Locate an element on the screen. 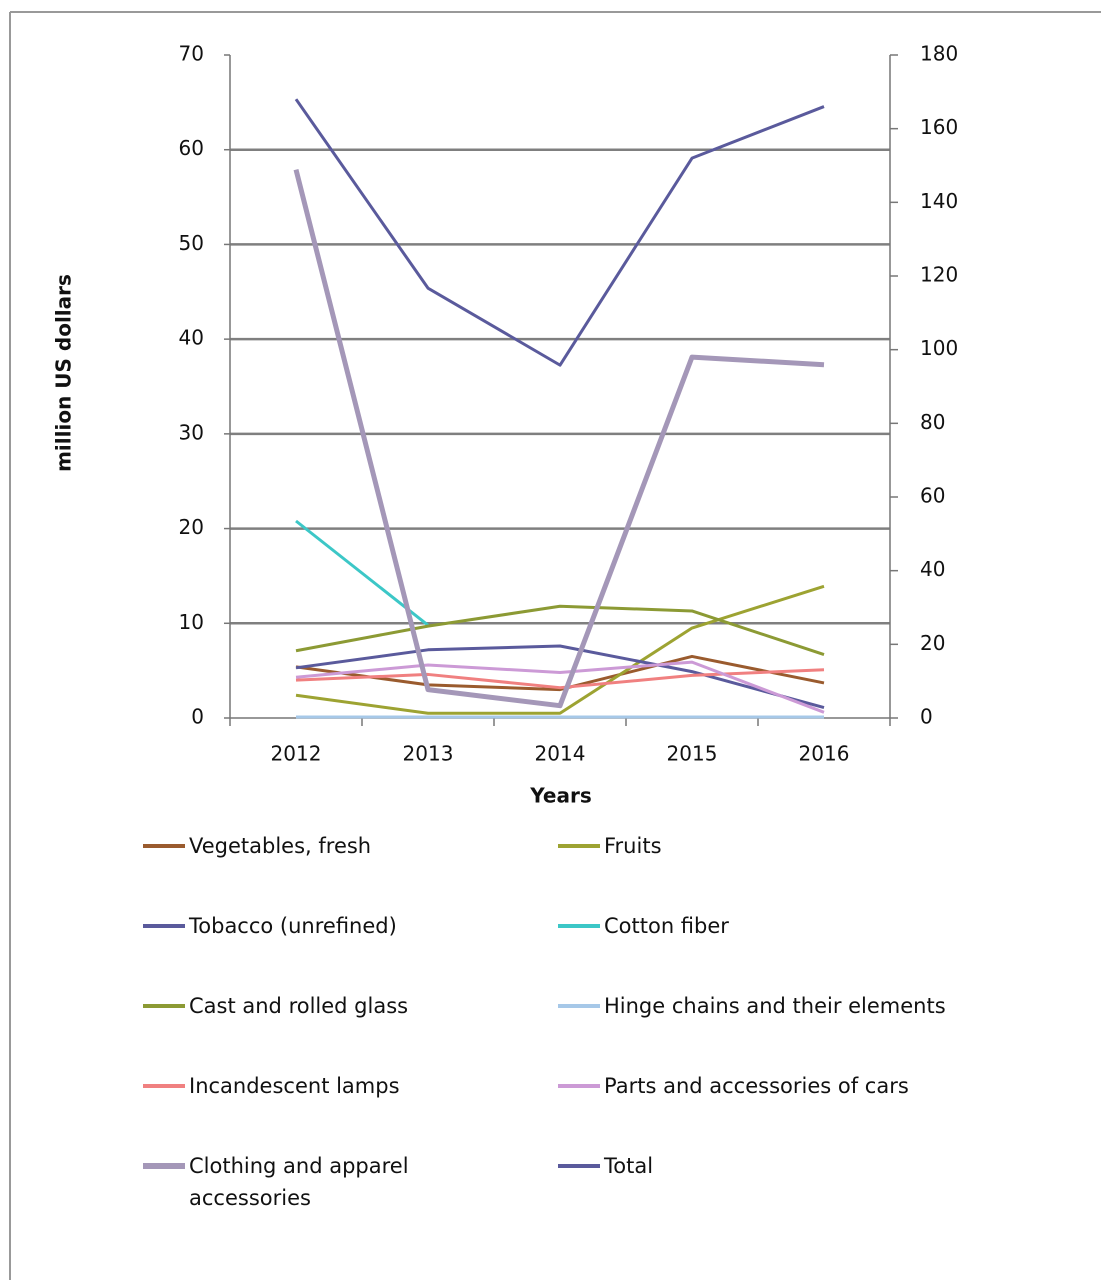  y2-tick-label: 140 is located at coordinates (939, 201).